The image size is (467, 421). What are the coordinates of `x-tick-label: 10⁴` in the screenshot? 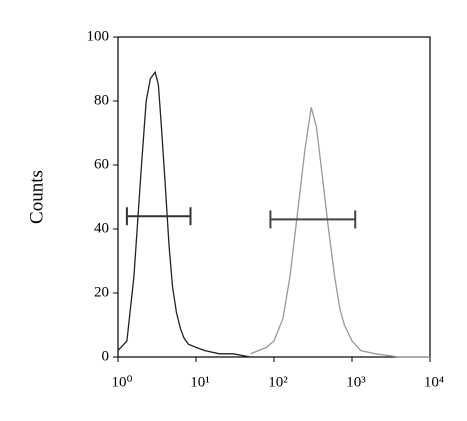 It's located at (434, 382).